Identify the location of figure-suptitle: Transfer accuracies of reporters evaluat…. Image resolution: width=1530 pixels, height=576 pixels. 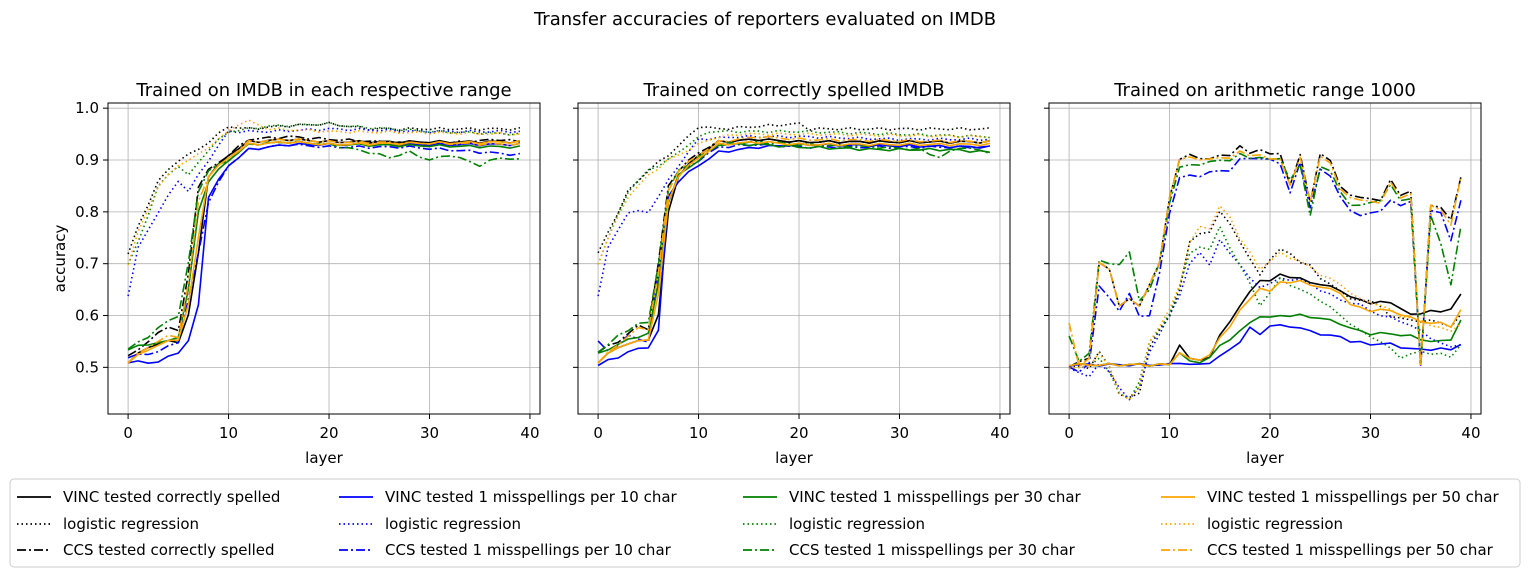
(764, 19).